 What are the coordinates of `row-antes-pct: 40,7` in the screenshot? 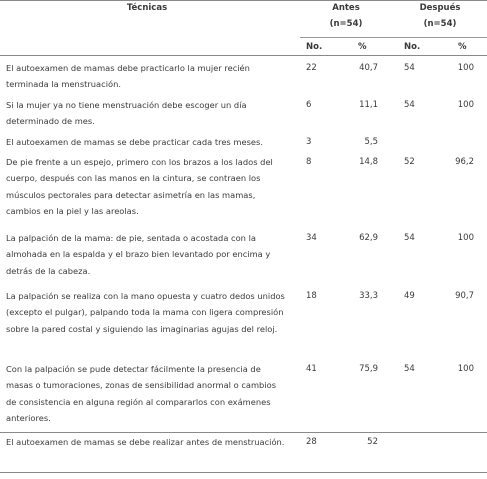 It's located at (368, 68).